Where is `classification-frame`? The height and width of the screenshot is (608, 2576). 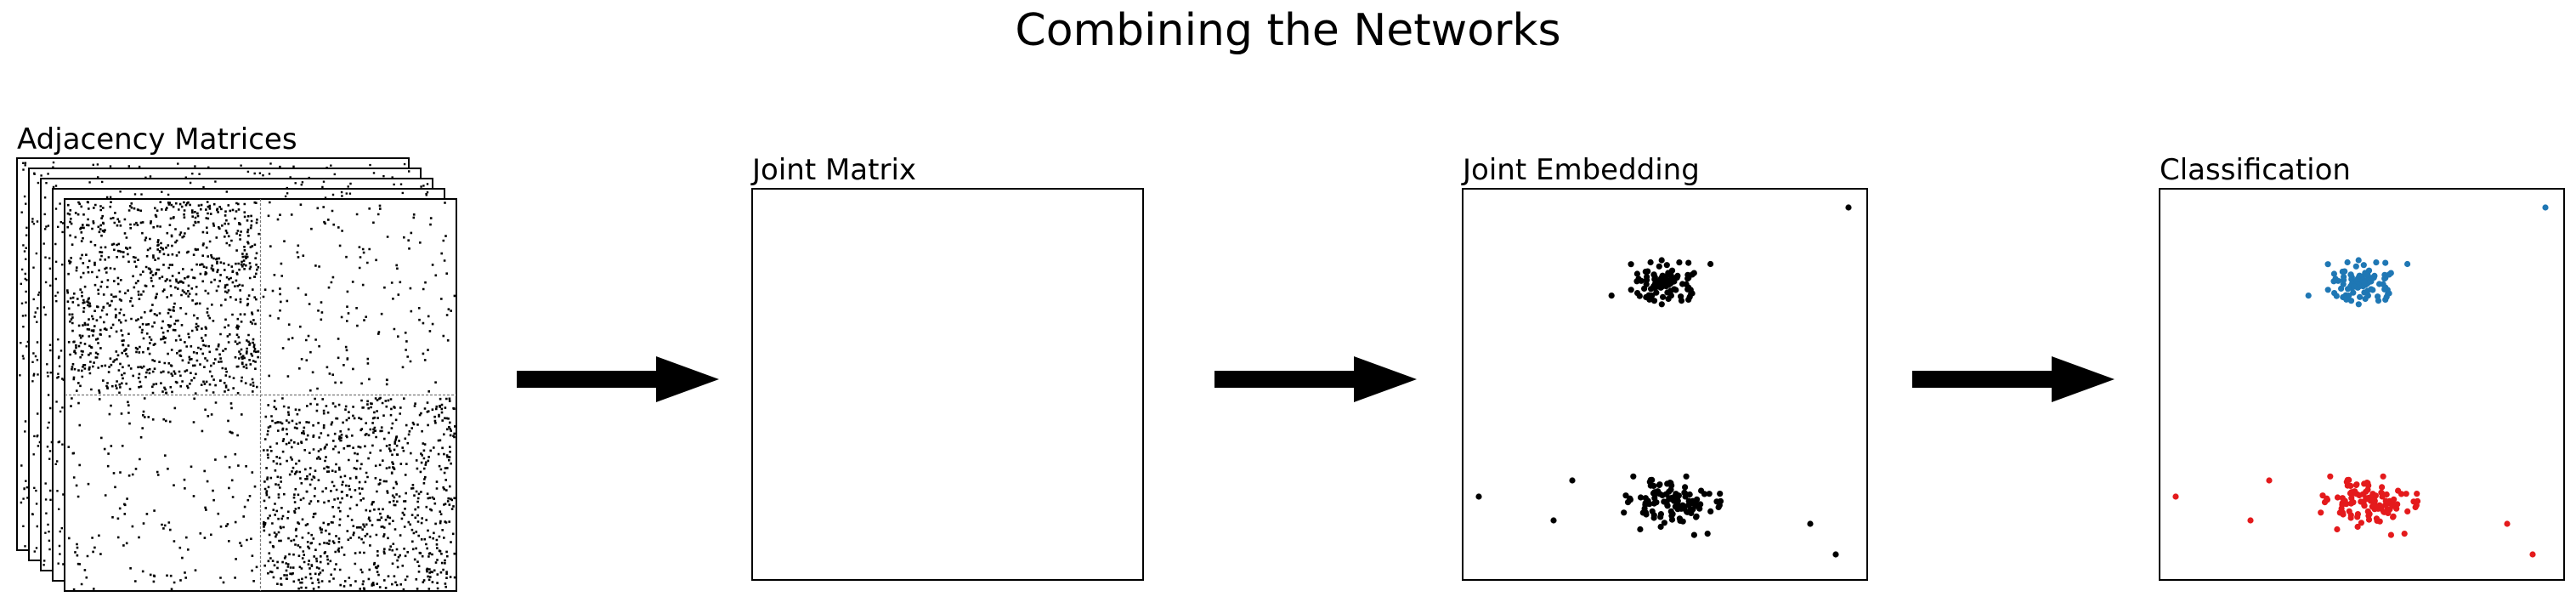
classification-frame is located at coordinates (2362, 384).